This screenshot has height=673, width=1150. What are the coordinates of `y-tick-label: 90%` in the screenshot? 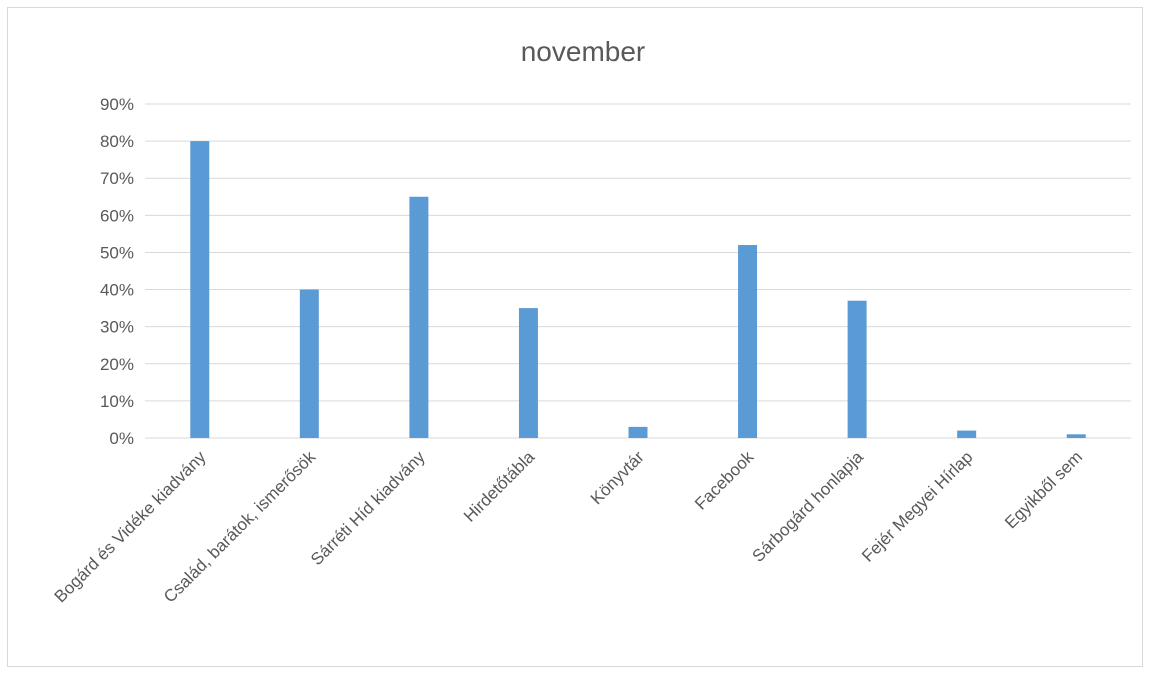 It's located at (117, 104).